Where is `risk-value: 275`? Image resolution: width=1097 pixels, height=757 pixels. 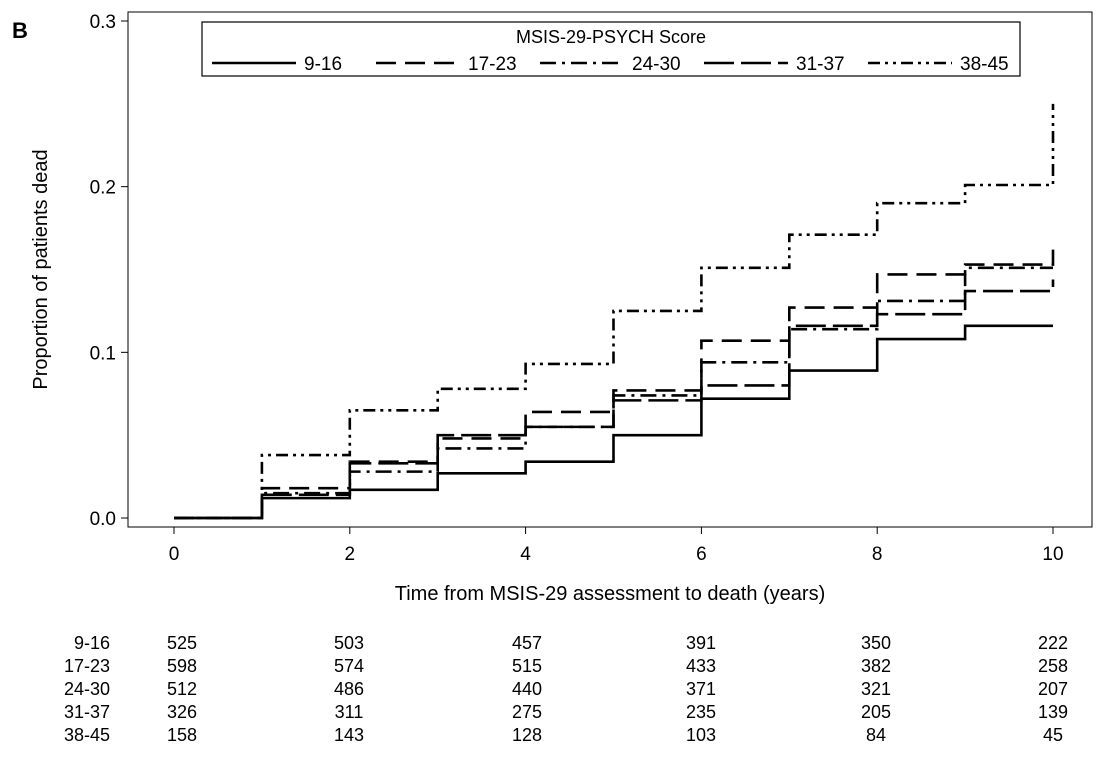
risk-value: 275 is located at coordinates (527, 712).